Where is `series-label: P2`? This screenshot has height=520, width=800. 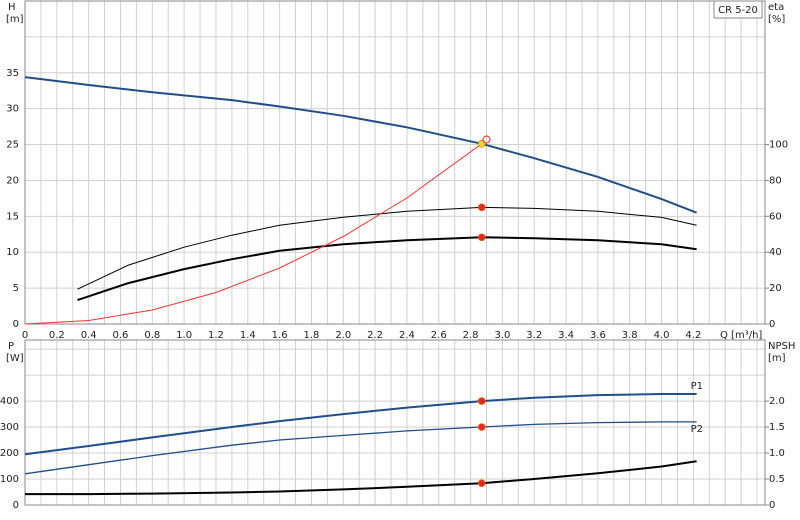 series-label: P2 is located at coordinates (697, 429).